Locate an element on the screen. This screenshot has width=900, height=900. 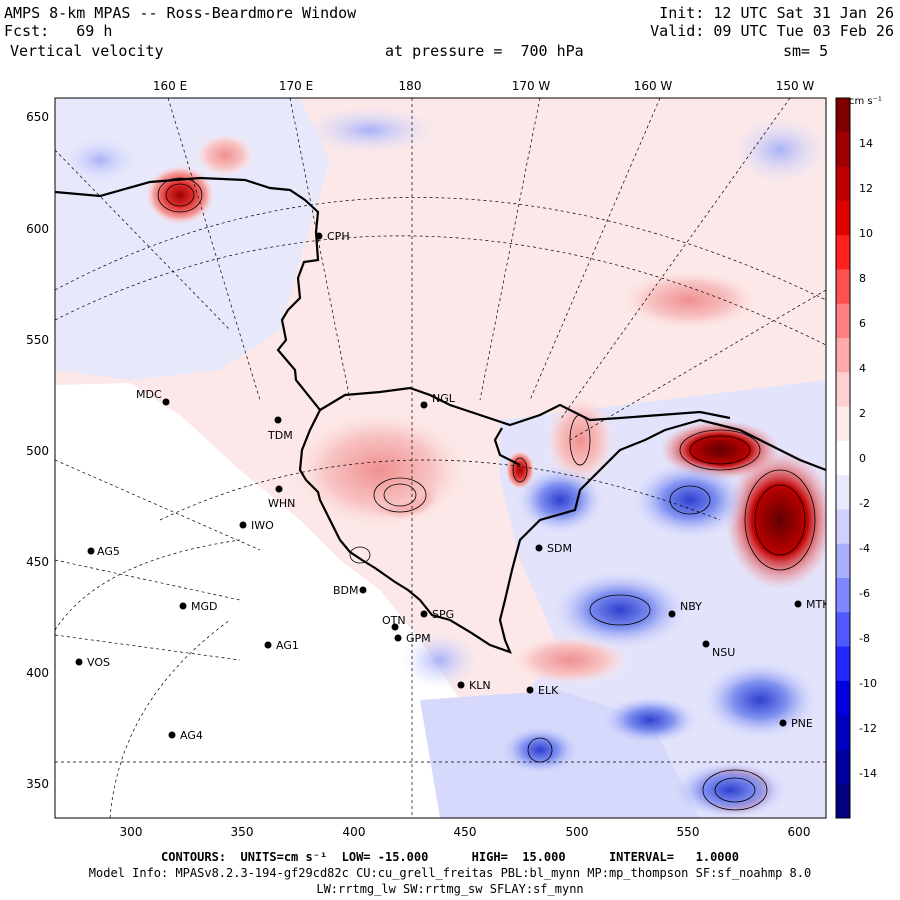
colorbar-label: -6 is located at coordinates (864, 593).